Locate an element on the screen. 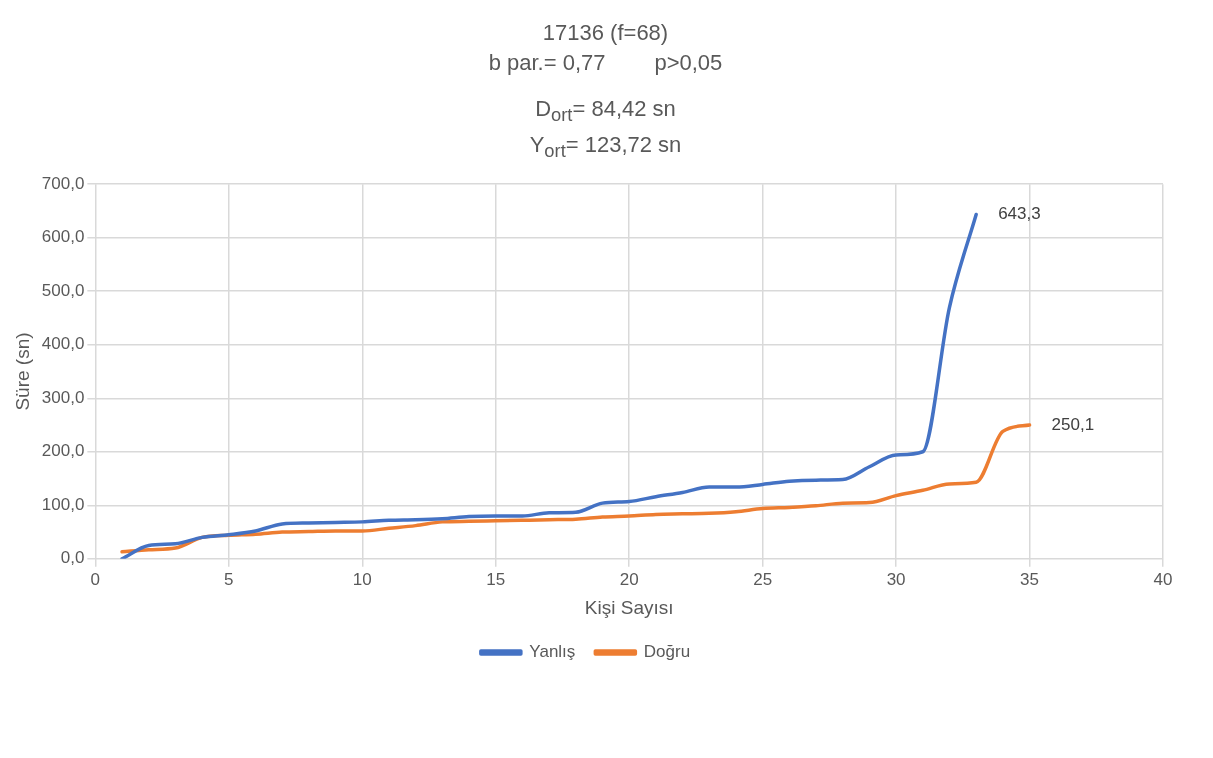  x-tick-label: 20 is located at coordinates (629, 579).